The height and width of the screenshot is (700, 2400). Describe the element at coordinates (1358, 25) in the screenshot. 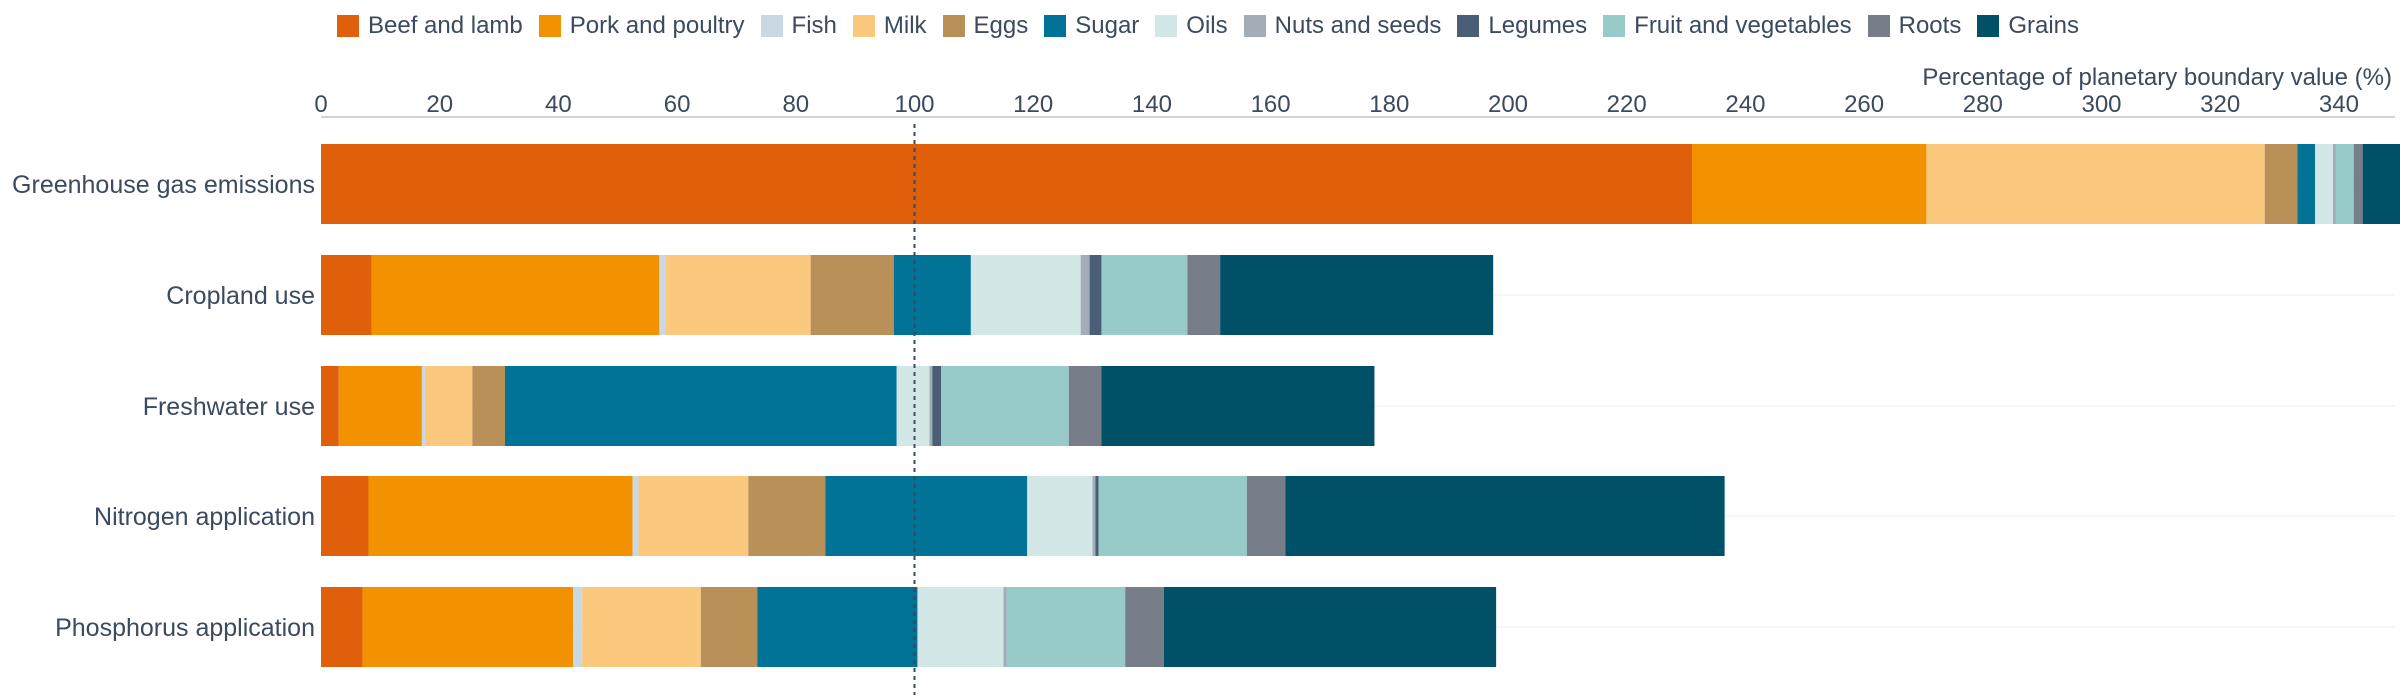

I see `legend-label: Nuts and seeds` at that location.